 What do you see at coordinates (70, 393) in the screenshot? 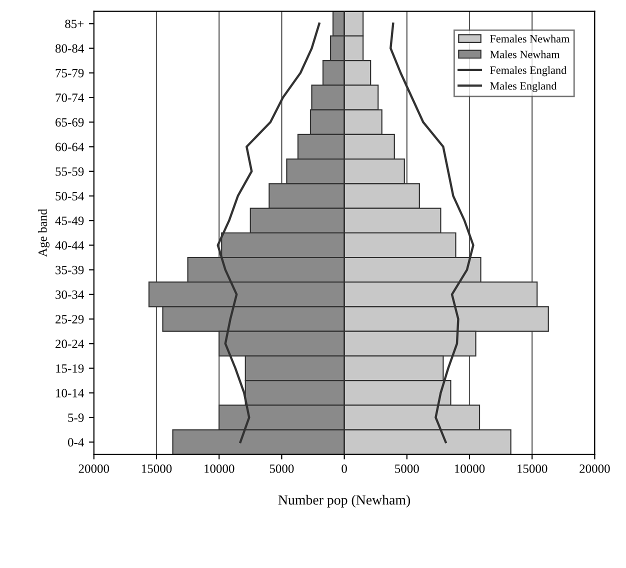
I see `y-tick-label: 10-14` at bounding box center [70, 393].